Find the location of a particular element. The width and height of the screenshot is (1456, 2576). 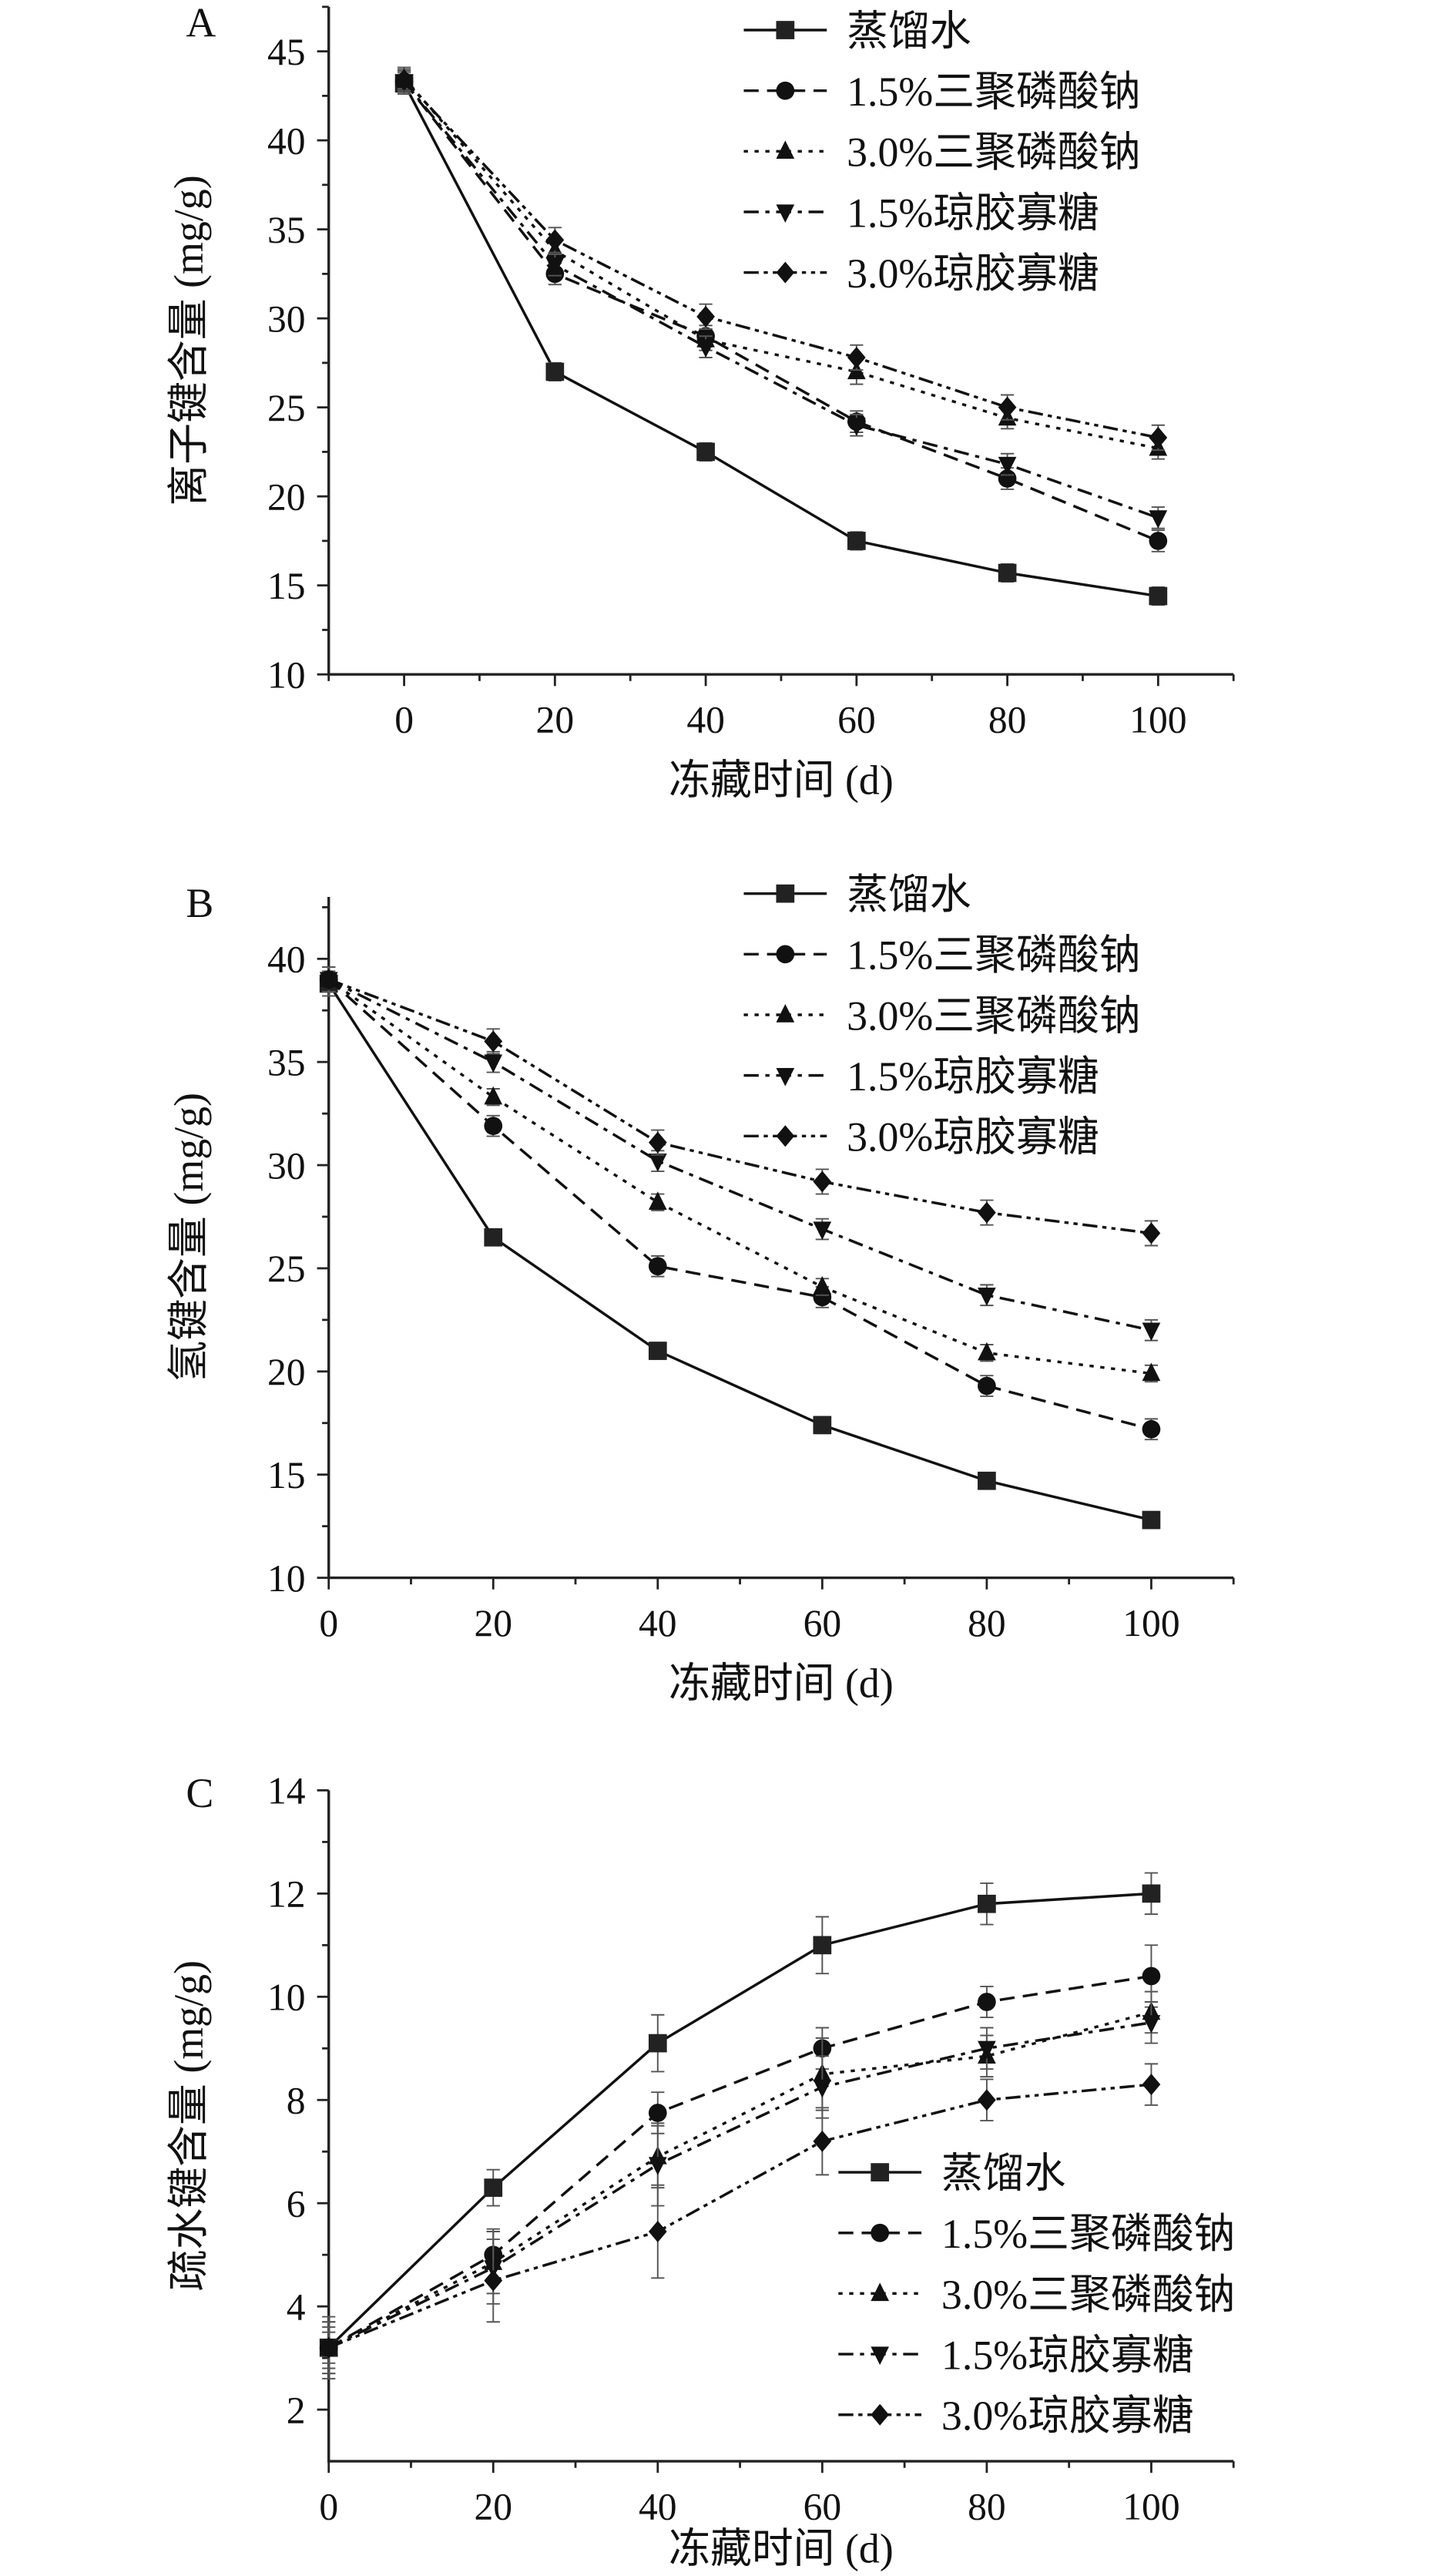

y-tick-label: 2 is located at coordinates (296, 2410).